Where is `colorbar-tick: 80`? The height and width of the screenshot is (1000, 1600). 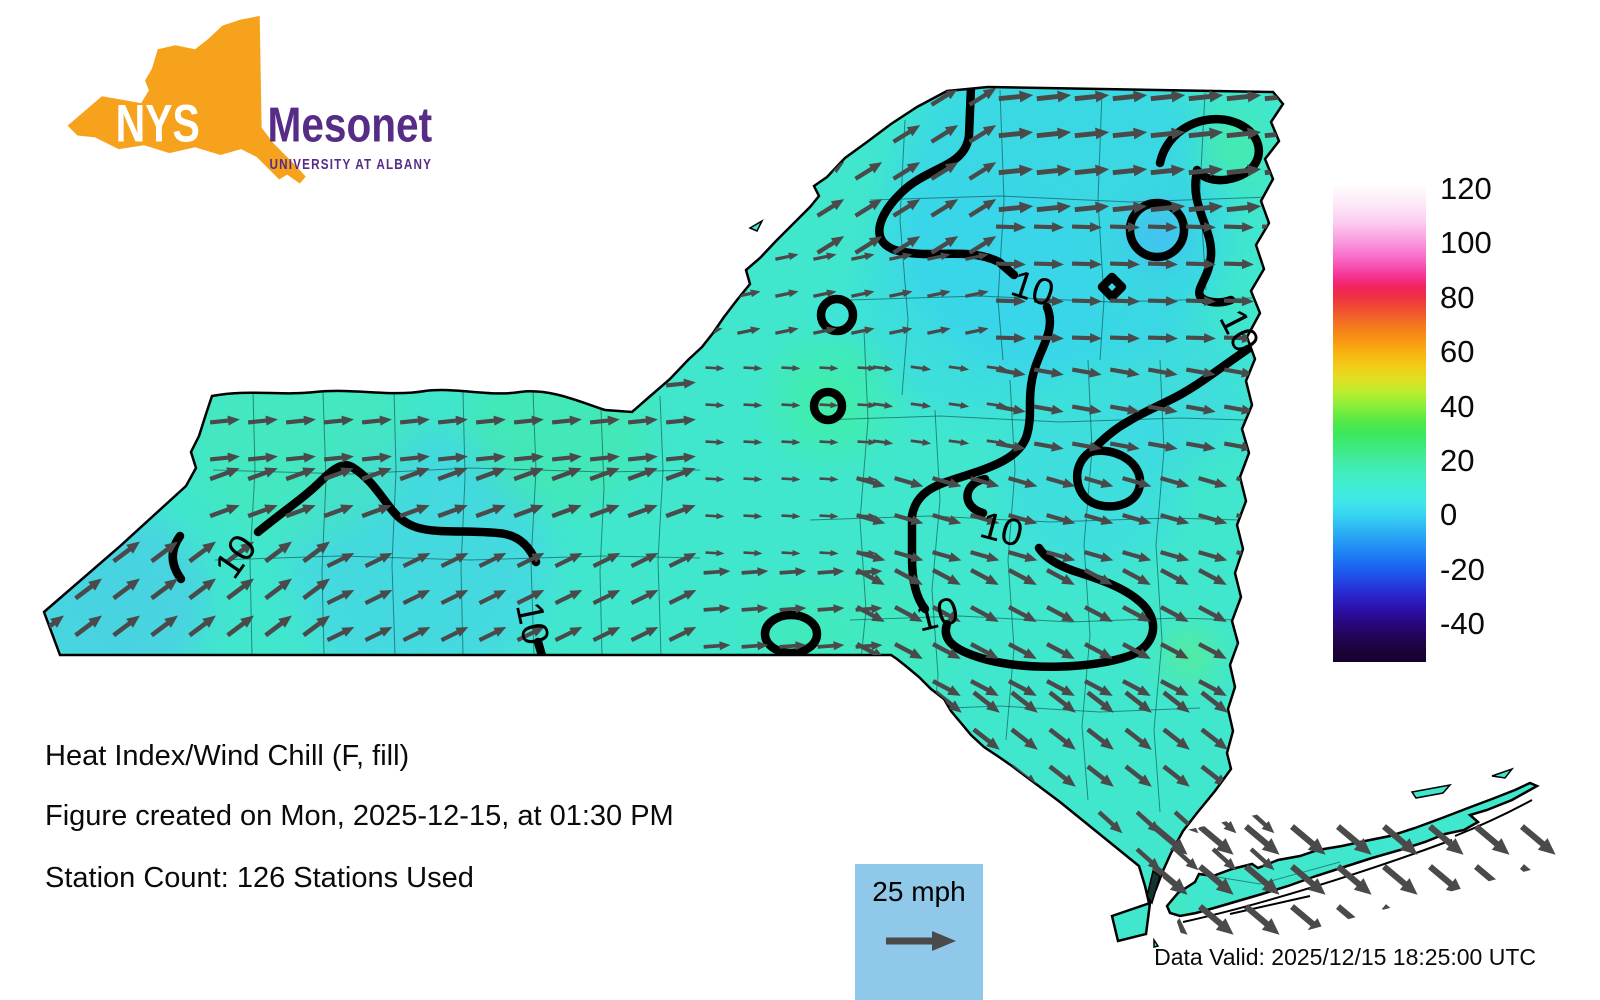 colorbar-tick: 80 is located at coordinates (1457, 297).